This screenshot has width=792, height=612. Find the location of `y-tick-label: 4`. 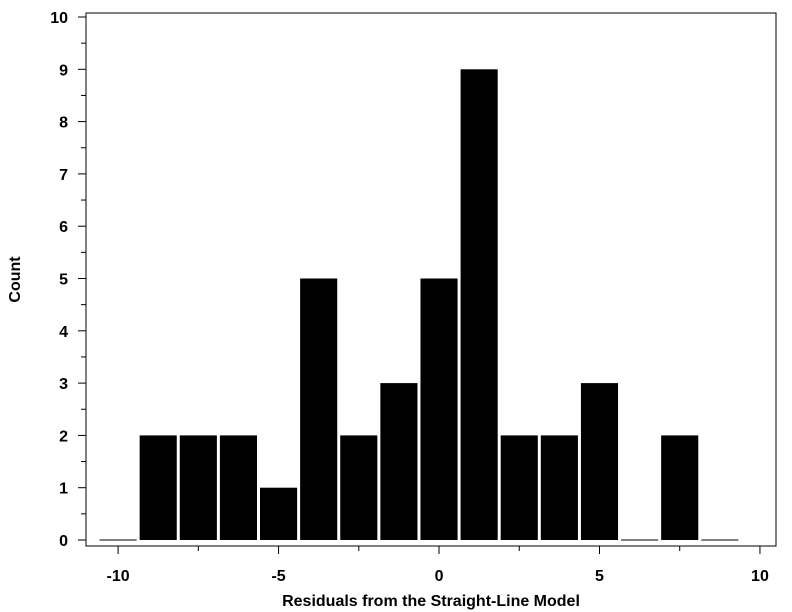

y-tick-label: 4 is located at coordinates (63, 332).